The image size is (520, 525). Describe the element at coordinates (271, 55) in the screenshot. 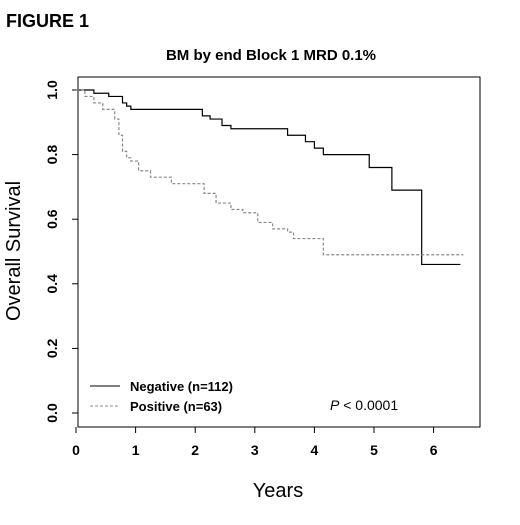

I see `chart-title: BM by end Block 1 MRD 0.1%` at that location.